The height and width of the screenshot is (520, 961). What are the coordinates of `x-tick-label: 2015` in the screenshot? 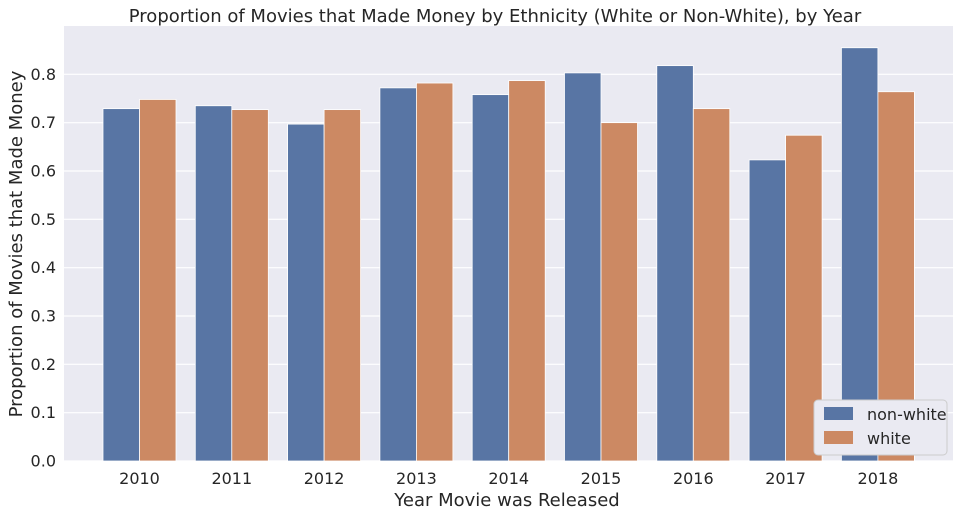 It's located at (601, 478).